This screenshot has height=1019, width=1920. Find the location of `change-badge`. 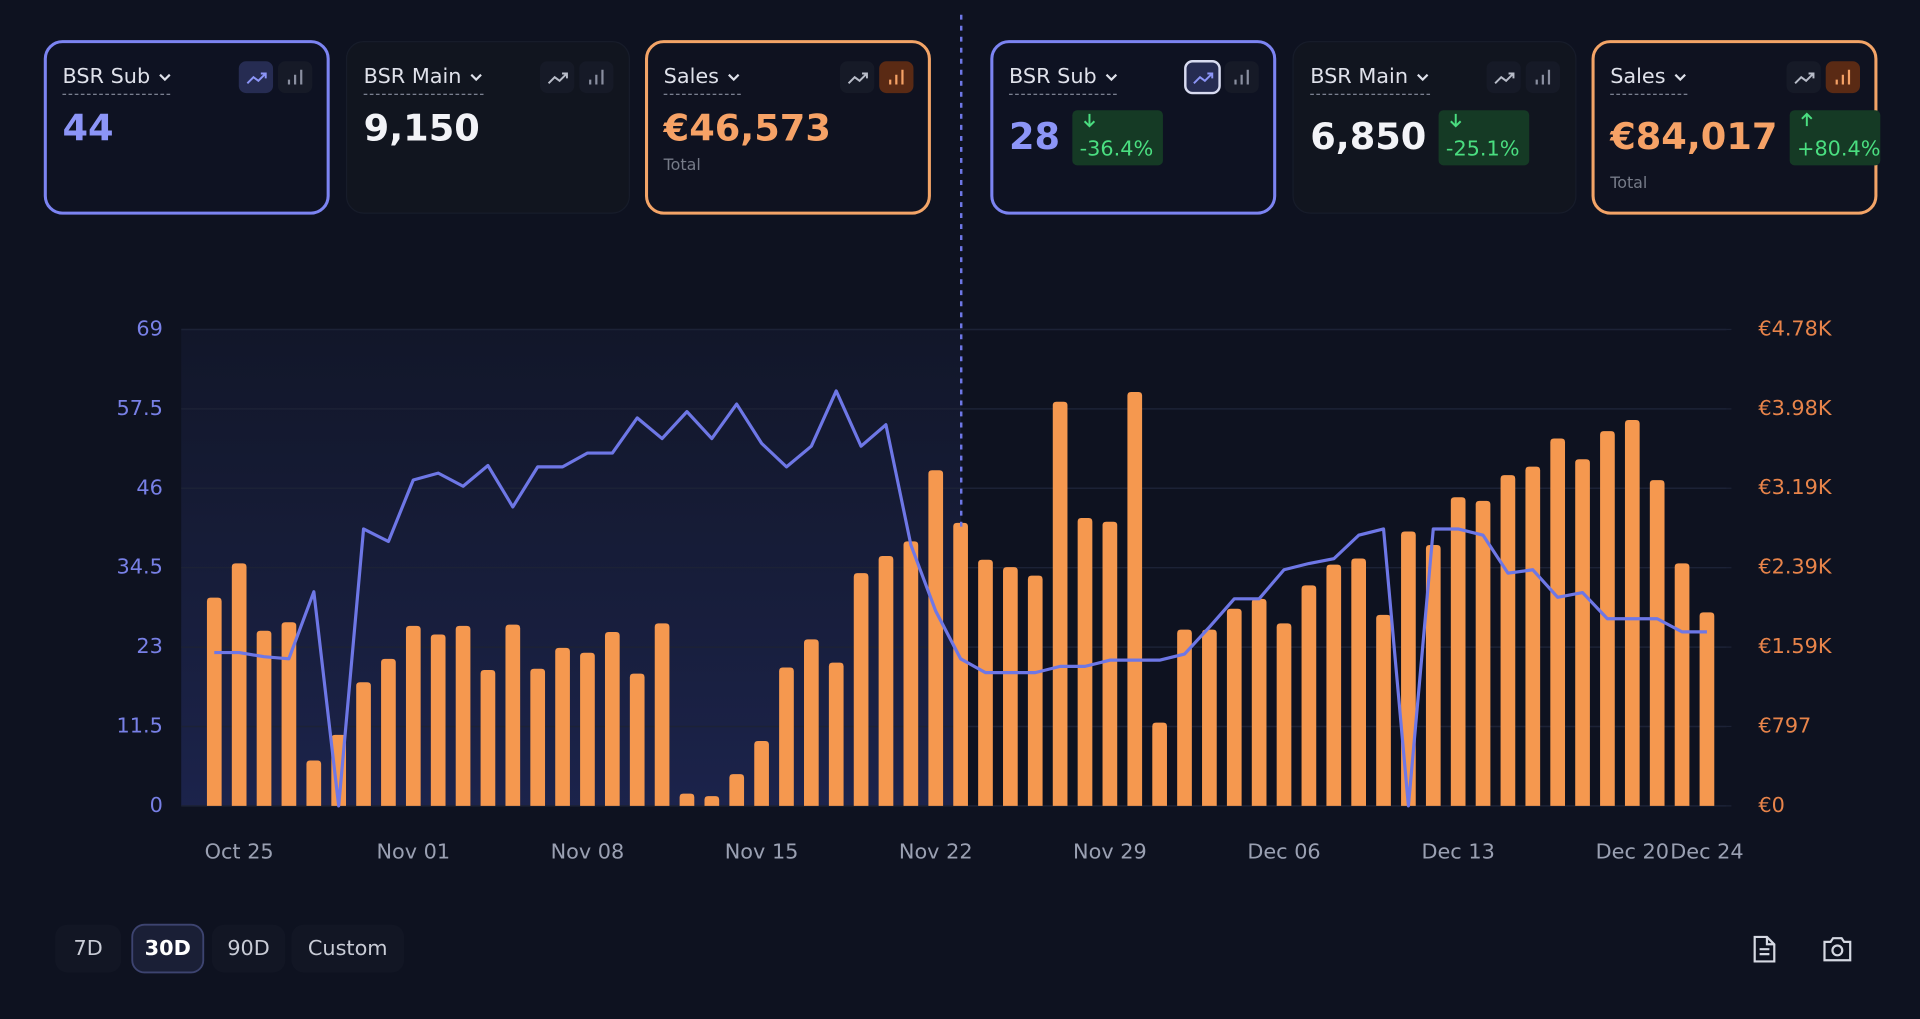

change-badge is located at coordinates (1835, 138).